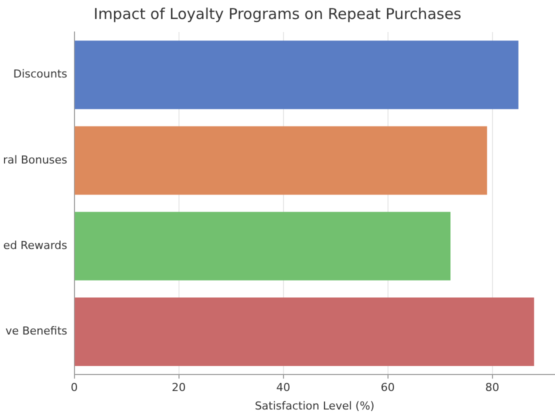  What do you see at coordinates (36, 331) in the screenshot?
I see `y-tick-label: ve Benefits` at bounding box center [36, 331].